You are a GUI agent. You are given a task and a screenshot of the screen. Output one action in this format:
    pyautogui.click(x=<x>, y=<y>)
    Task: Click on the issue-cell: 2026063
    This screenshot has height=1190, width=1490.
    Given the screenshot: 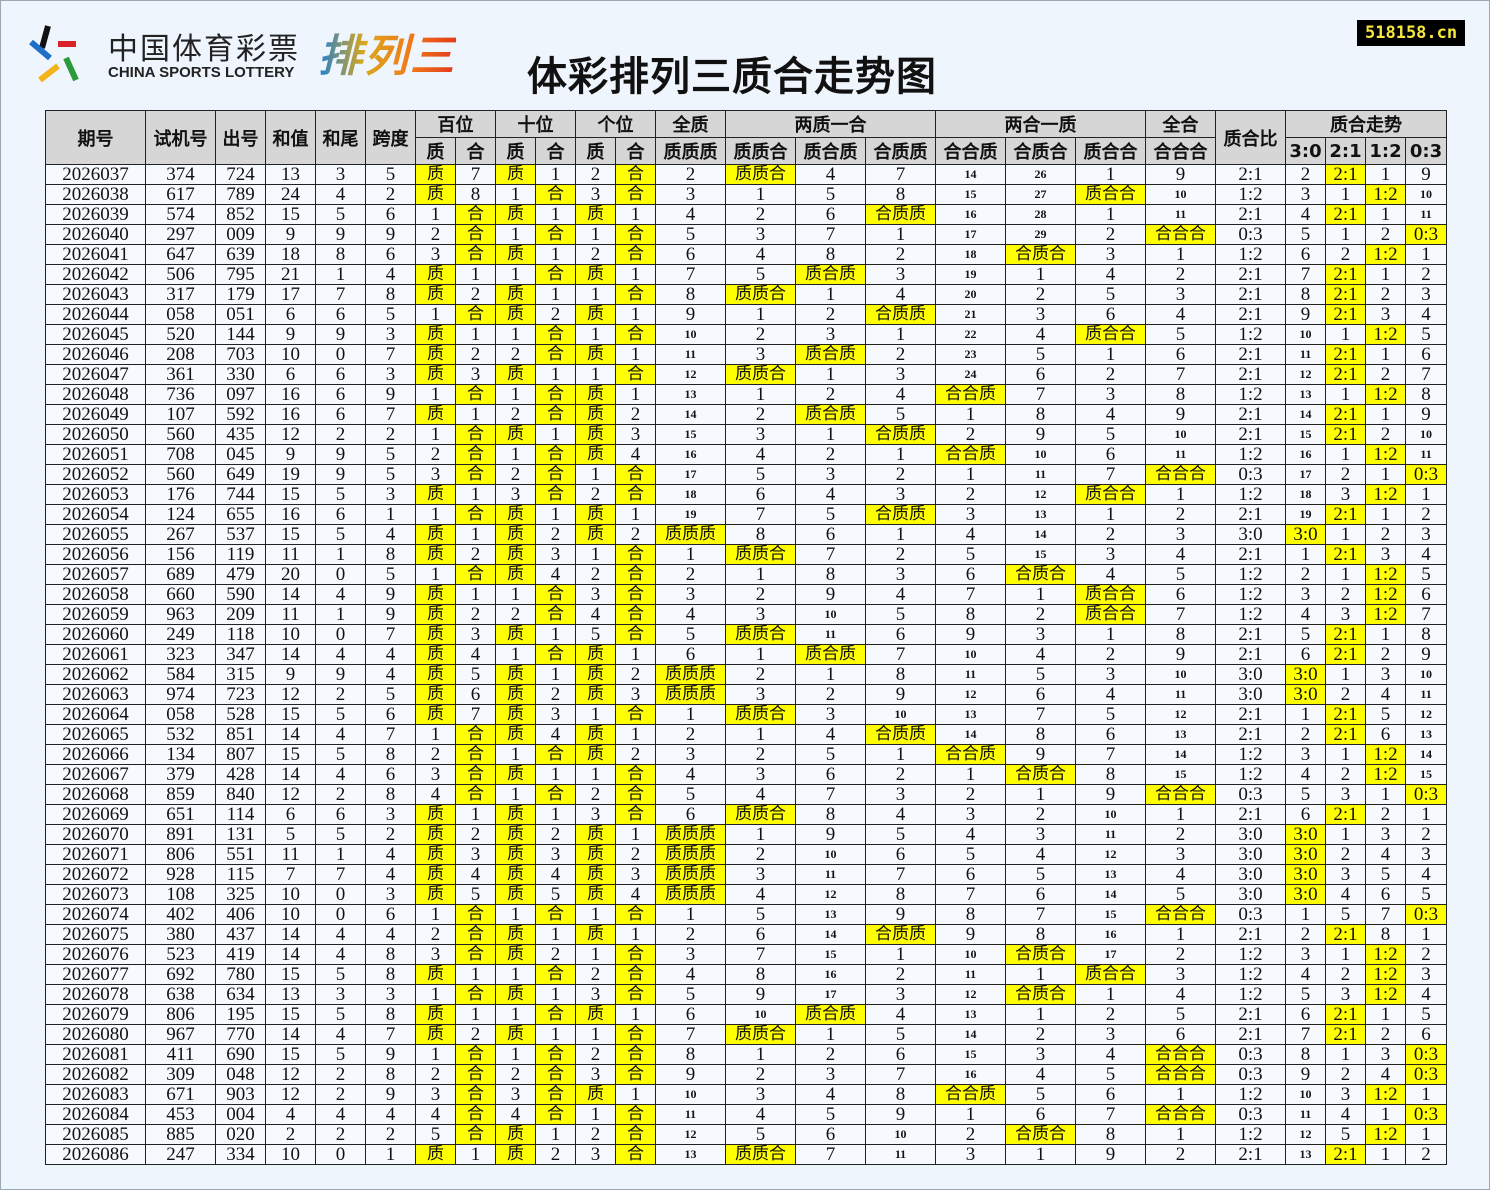 What is the action you would take?
    pyautogui.click(x=95, y=694)
    